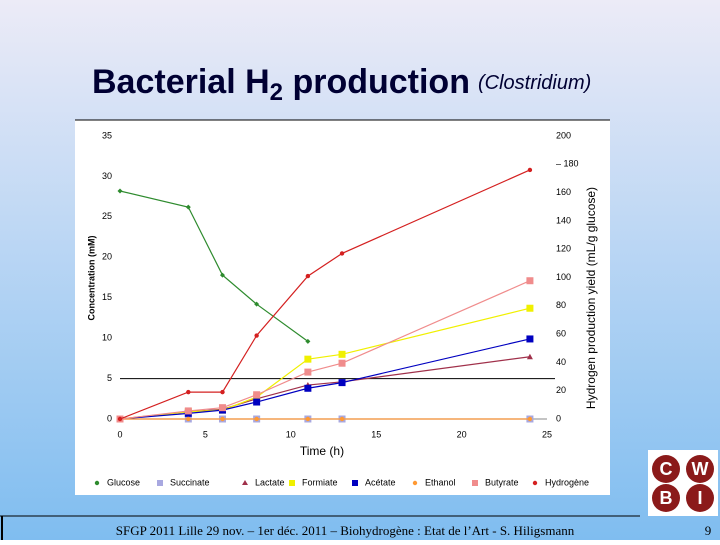 This screenshot has height=545, width=720. I want to click on legend-label: Ethanol, so click(440, 482).